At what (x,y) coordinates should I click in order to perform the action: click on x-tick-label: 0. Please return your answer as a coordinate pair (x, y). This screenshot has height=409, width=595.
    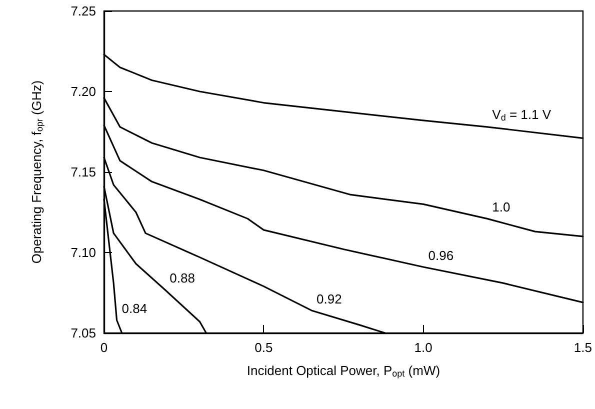
    Looking at the image, I should click on (104, 347).